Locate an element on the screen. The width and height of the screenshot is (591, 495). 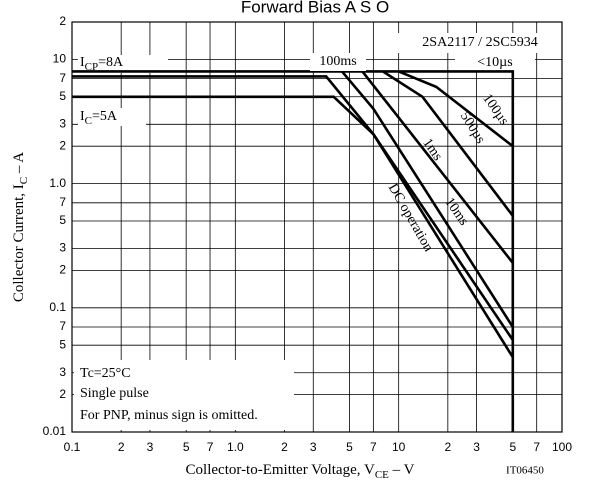
label-rest: – A is located at coordinates (19, 164).